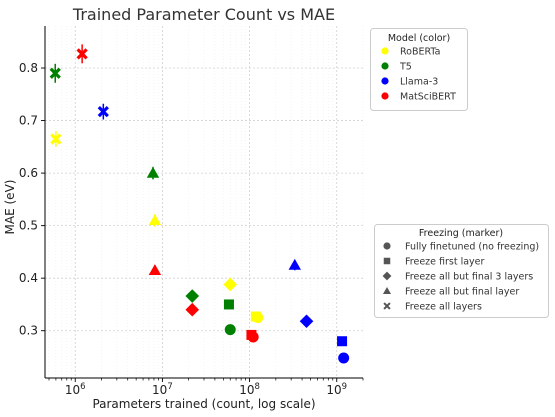 Image resolution: width=555 pixels, height=417 pixels. What do you see at coordinates (472, 247) in the screenshot?
I see `legend-marker-label: Fully finetuned (no freezing)` at bounding box center [472, 247].